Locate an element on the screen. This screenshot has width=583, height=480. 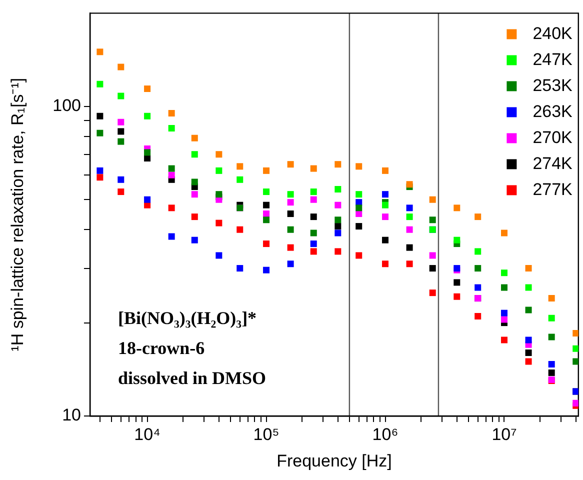
legend-label: 247K is located at coordinates (553, 59).